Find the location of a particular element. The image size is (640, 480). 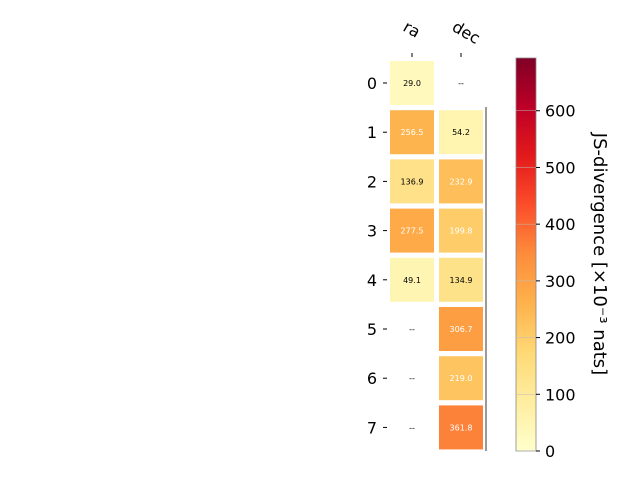

cell-value-label: 199.8 is located at coordinates (461, 231).